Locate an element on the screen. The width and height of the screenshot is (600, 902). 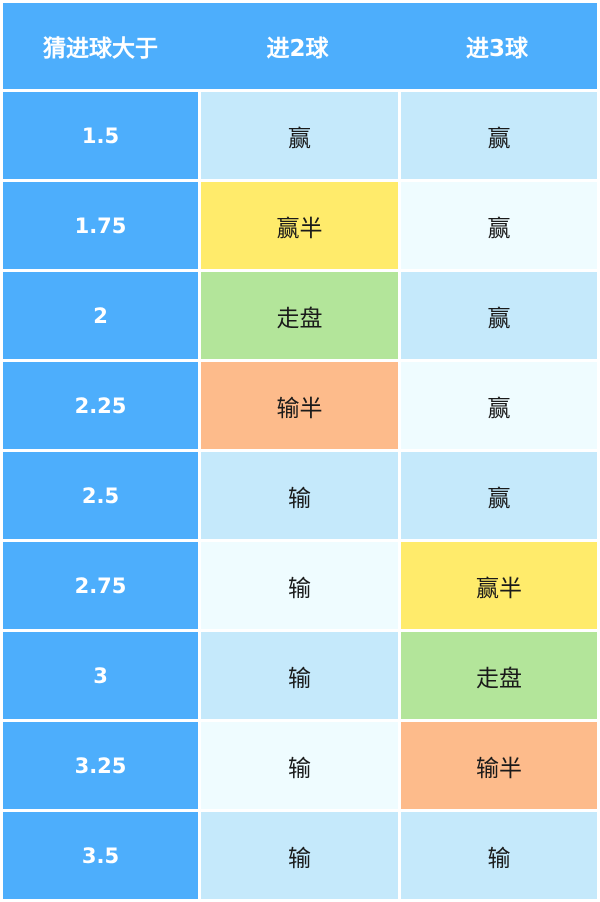
table-row: 2.25 输半赢 is located at coordinates (300, 405).